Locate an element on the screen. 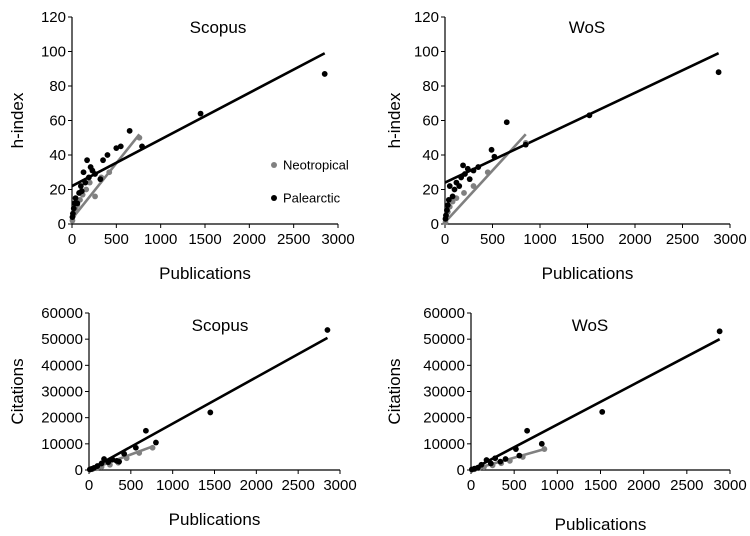  y-tick-label: 50000 is located at coordinates (444, 339).